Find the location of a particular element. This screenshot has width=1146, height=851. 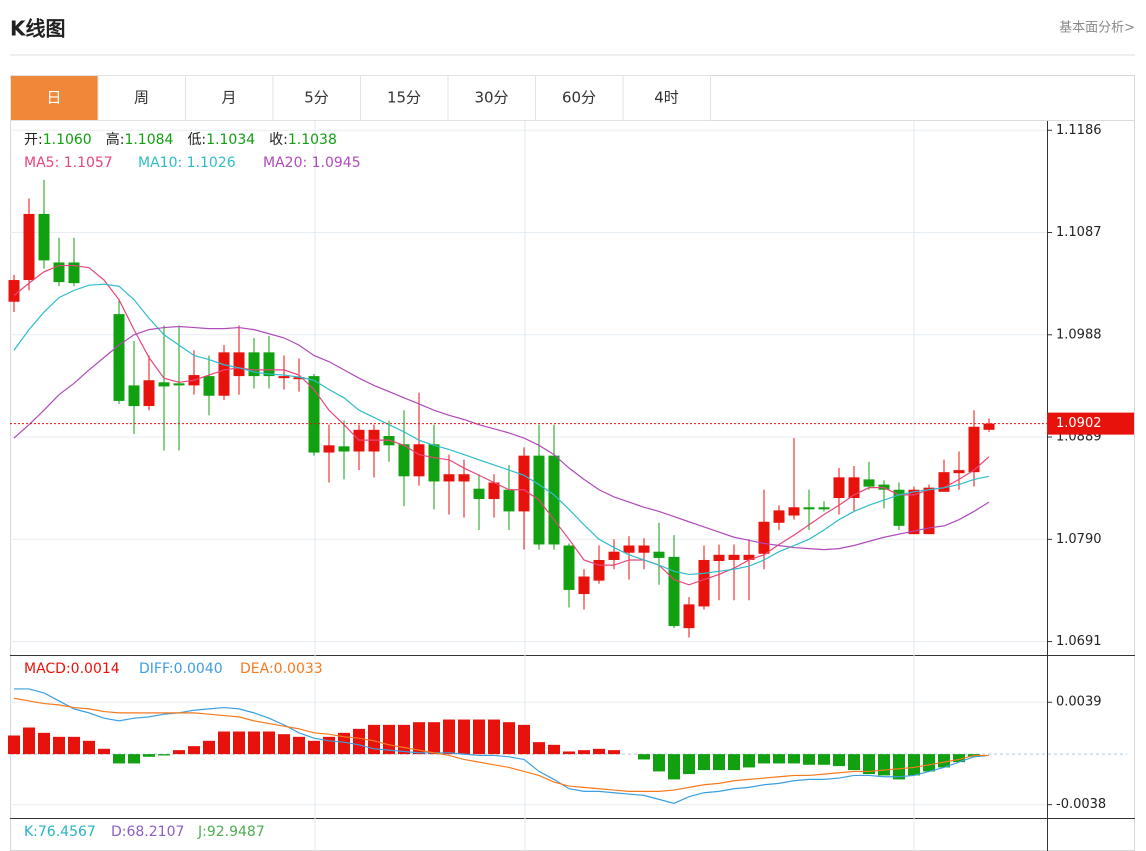

tab-label: 15分 is located at coordinates (404, 98).